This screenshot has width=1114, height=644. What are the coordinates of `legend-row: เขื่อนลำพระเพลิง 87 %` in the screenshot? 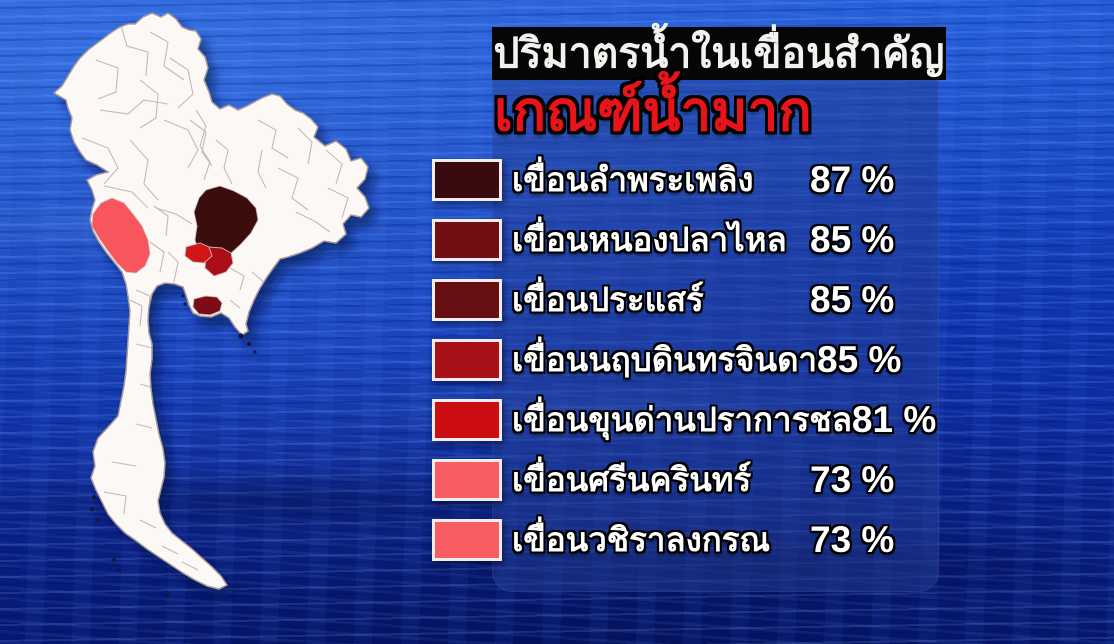 It's located at (663, 180).